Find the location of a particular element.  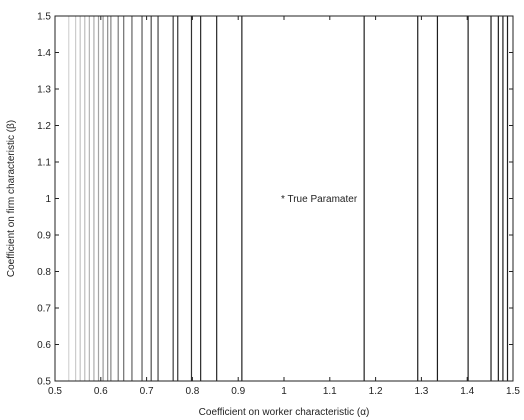

x-tick-label: 1.4 is located at coordinates (467, 391).